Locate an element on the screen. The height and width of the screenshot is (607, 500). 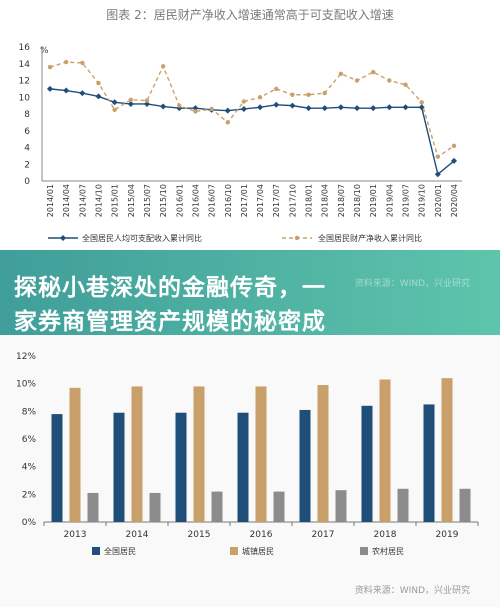
x-tick-label: 2014 is located at coordinates (137, 535).